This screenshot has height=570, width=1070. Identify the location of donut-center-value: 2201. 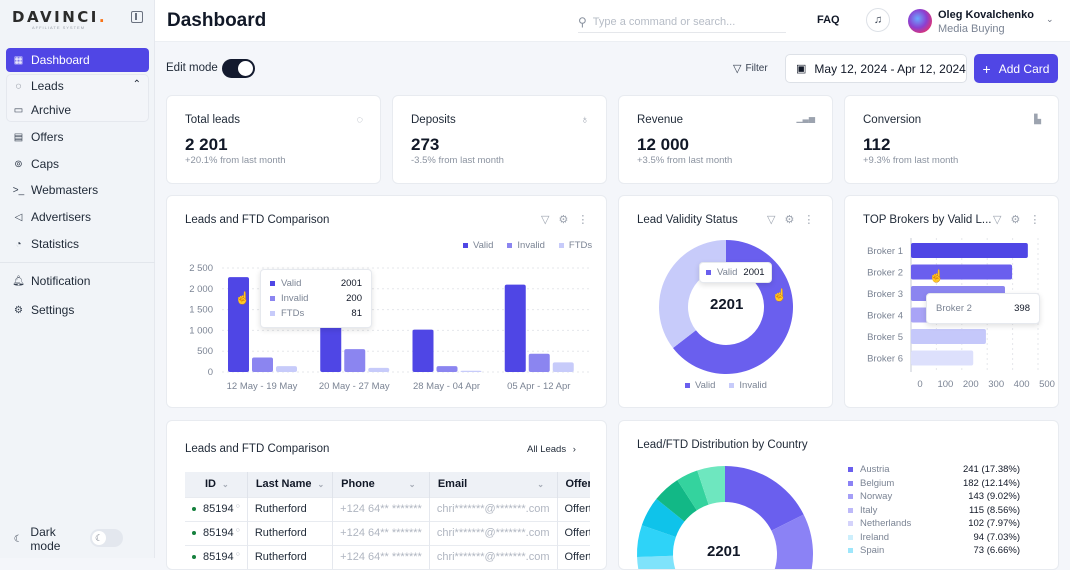
(727, 304).